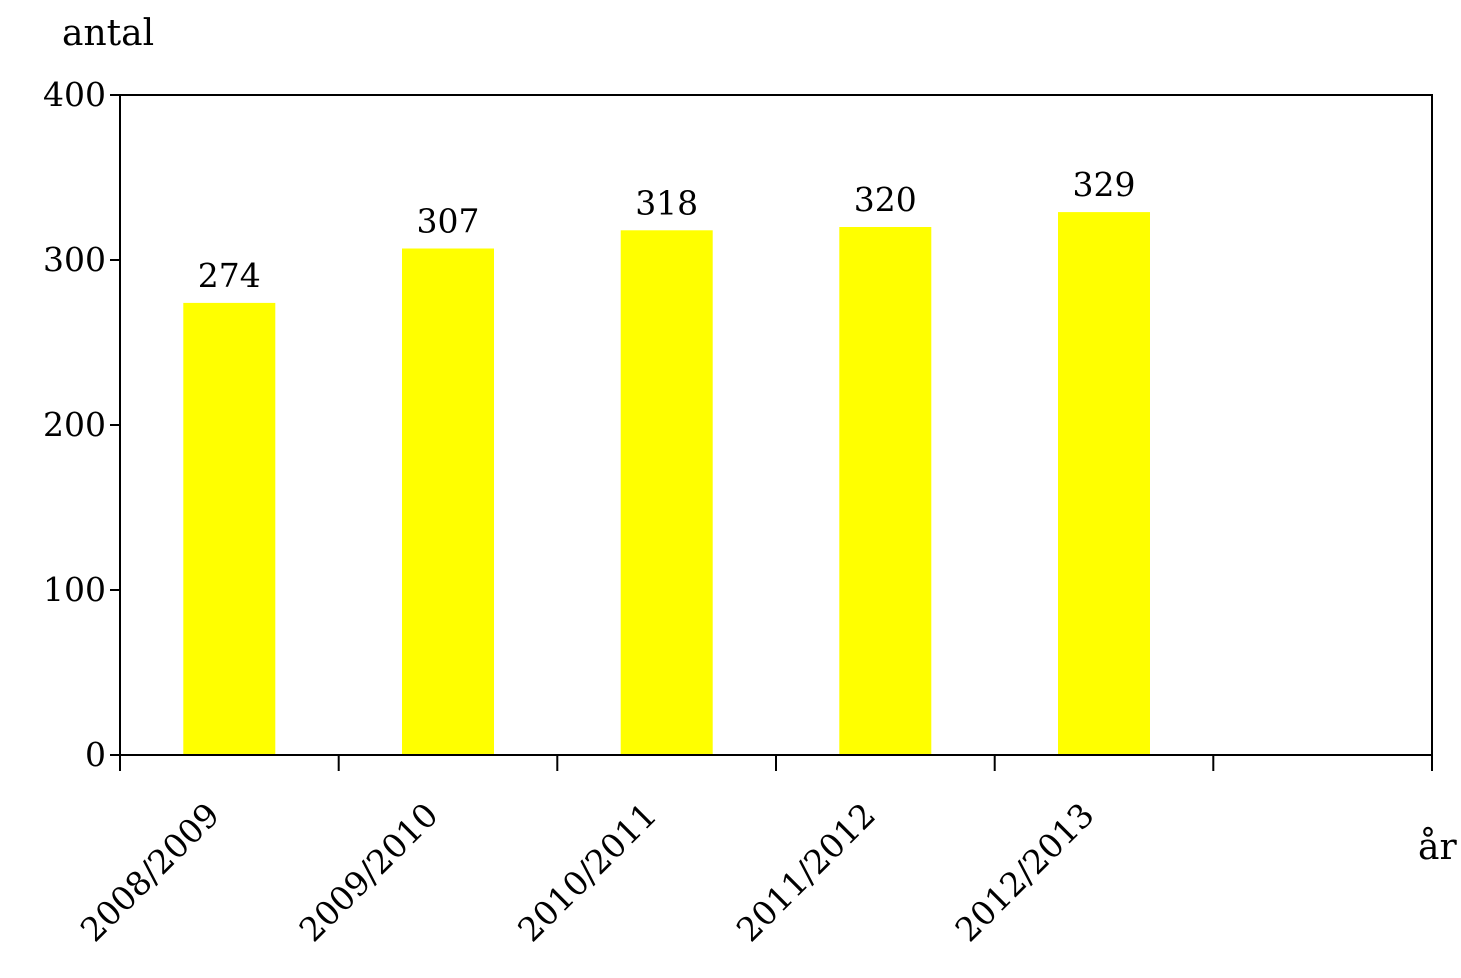 This screenshot has height=978, width=1461. I want to click on x-tick-label: 2011/2012, so click(806, 872).